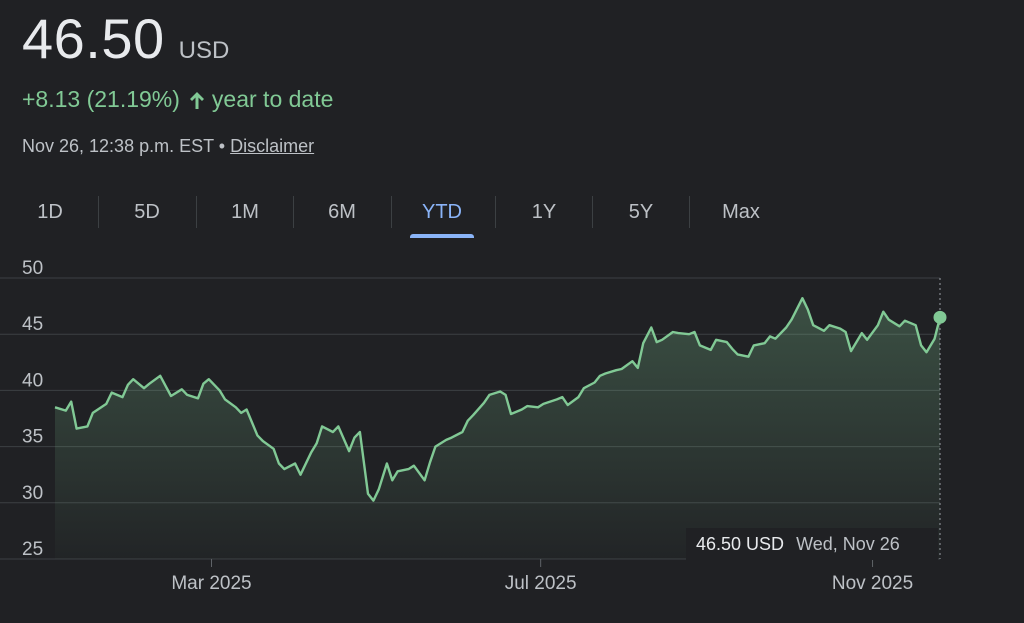  I want to click on y-tick-label: 45, so click(32, 324).